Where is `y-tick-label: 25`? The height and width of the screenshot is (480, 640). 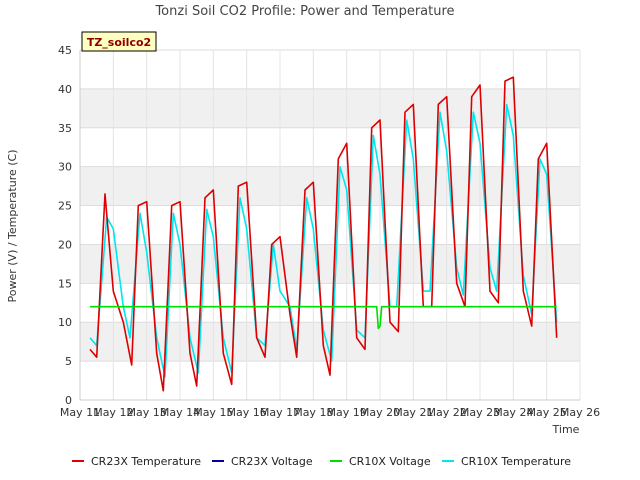
y-tick-label: 25 is located at coordinates (65, 206).